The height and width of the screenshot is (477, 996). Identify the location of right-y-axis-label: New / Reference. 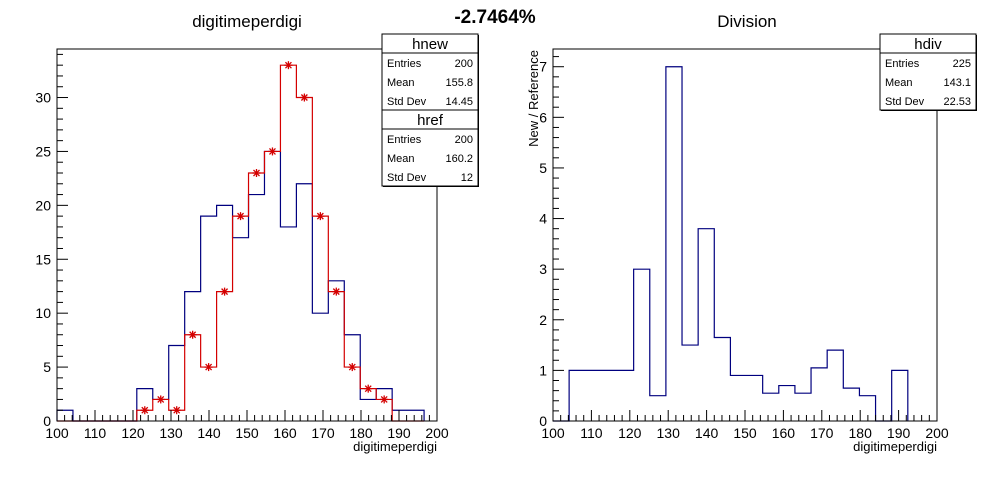
(533, 98).